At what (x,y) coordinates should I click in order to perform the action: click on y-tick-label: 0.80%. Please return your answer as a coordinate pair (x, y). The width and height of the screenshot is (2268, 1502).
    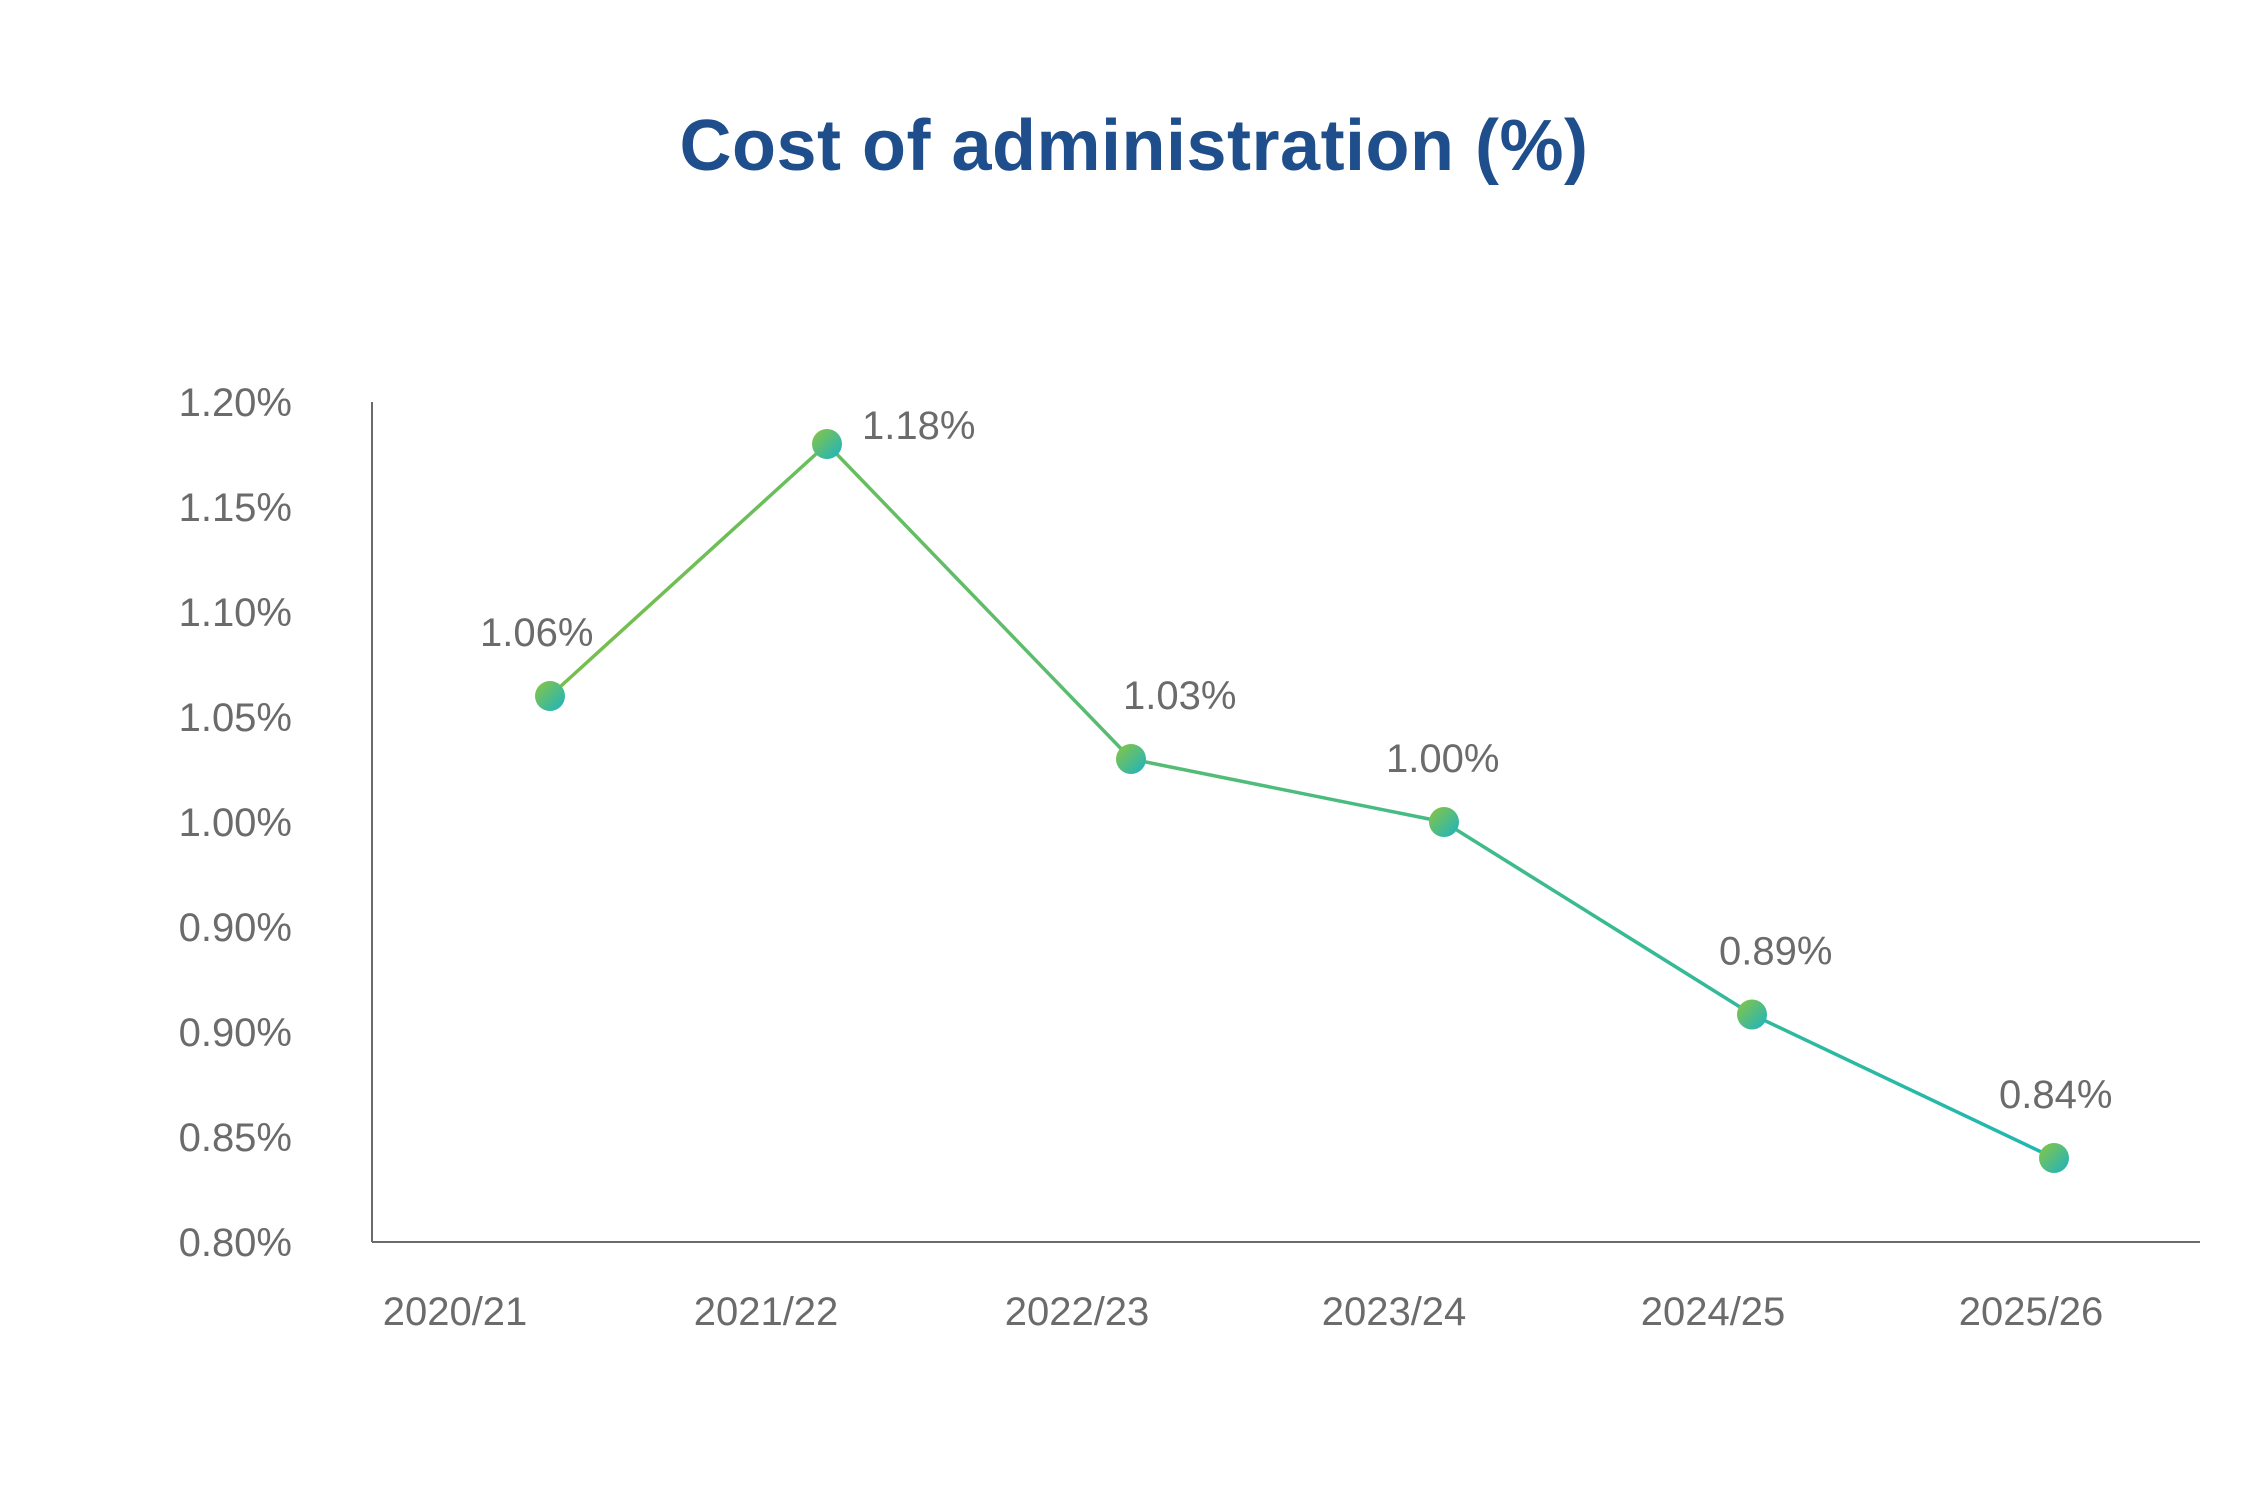
    Looking at the image, I should click on (235, 1243).